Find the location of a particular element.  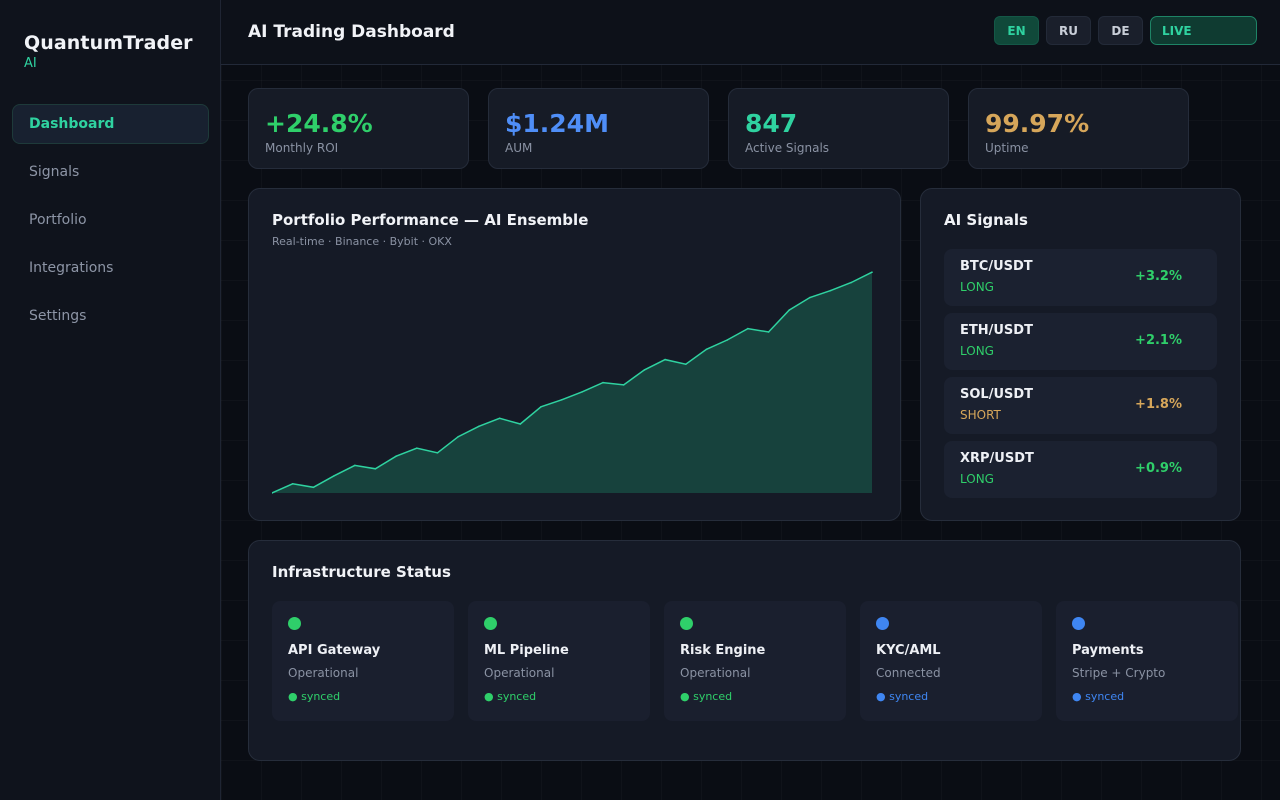

brand: QuantumTrader AI is located at coordinates (108, 51).